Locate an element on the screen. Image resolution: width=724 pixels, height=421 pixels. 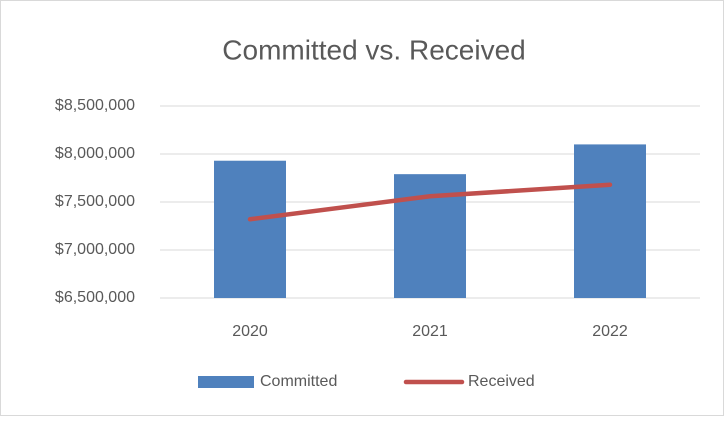
y-tick-label: $7,500,000 is located at coordinates (95, 201).